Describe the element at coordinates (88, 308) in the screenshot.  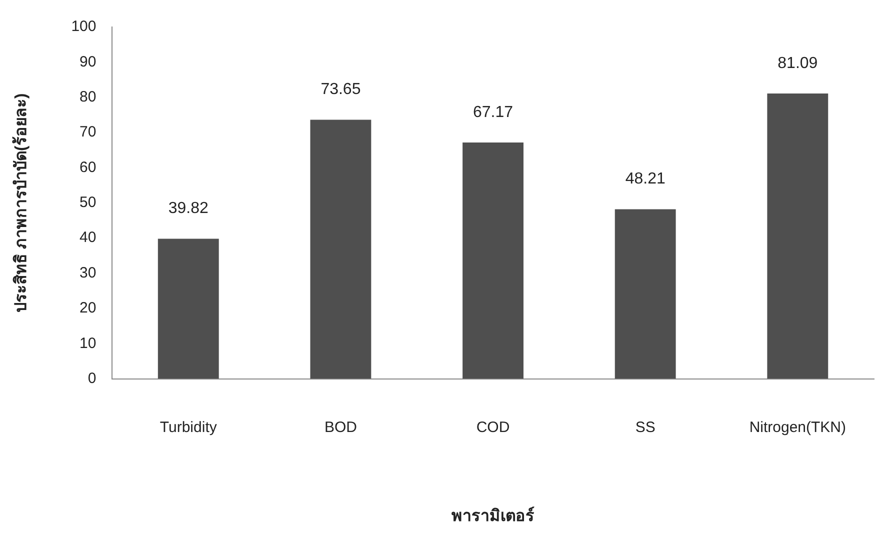
I see `y-tick-label: 20` at that location.